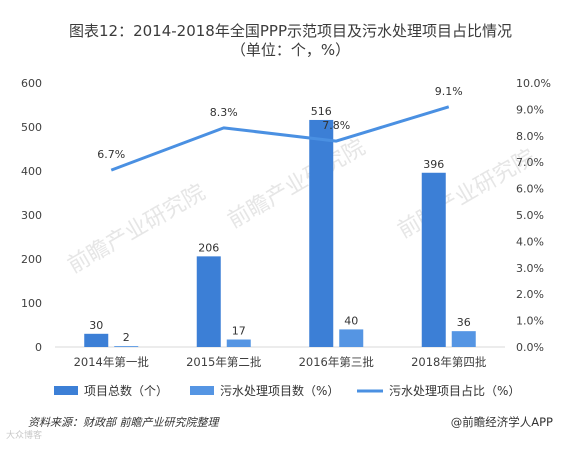 This screenshot has height=449, width=581. What do you see at coordinates (279, 390) in the screenshot?
I see `legend-label: 污水处理项目数（%）` at bounding box center [279, 390].